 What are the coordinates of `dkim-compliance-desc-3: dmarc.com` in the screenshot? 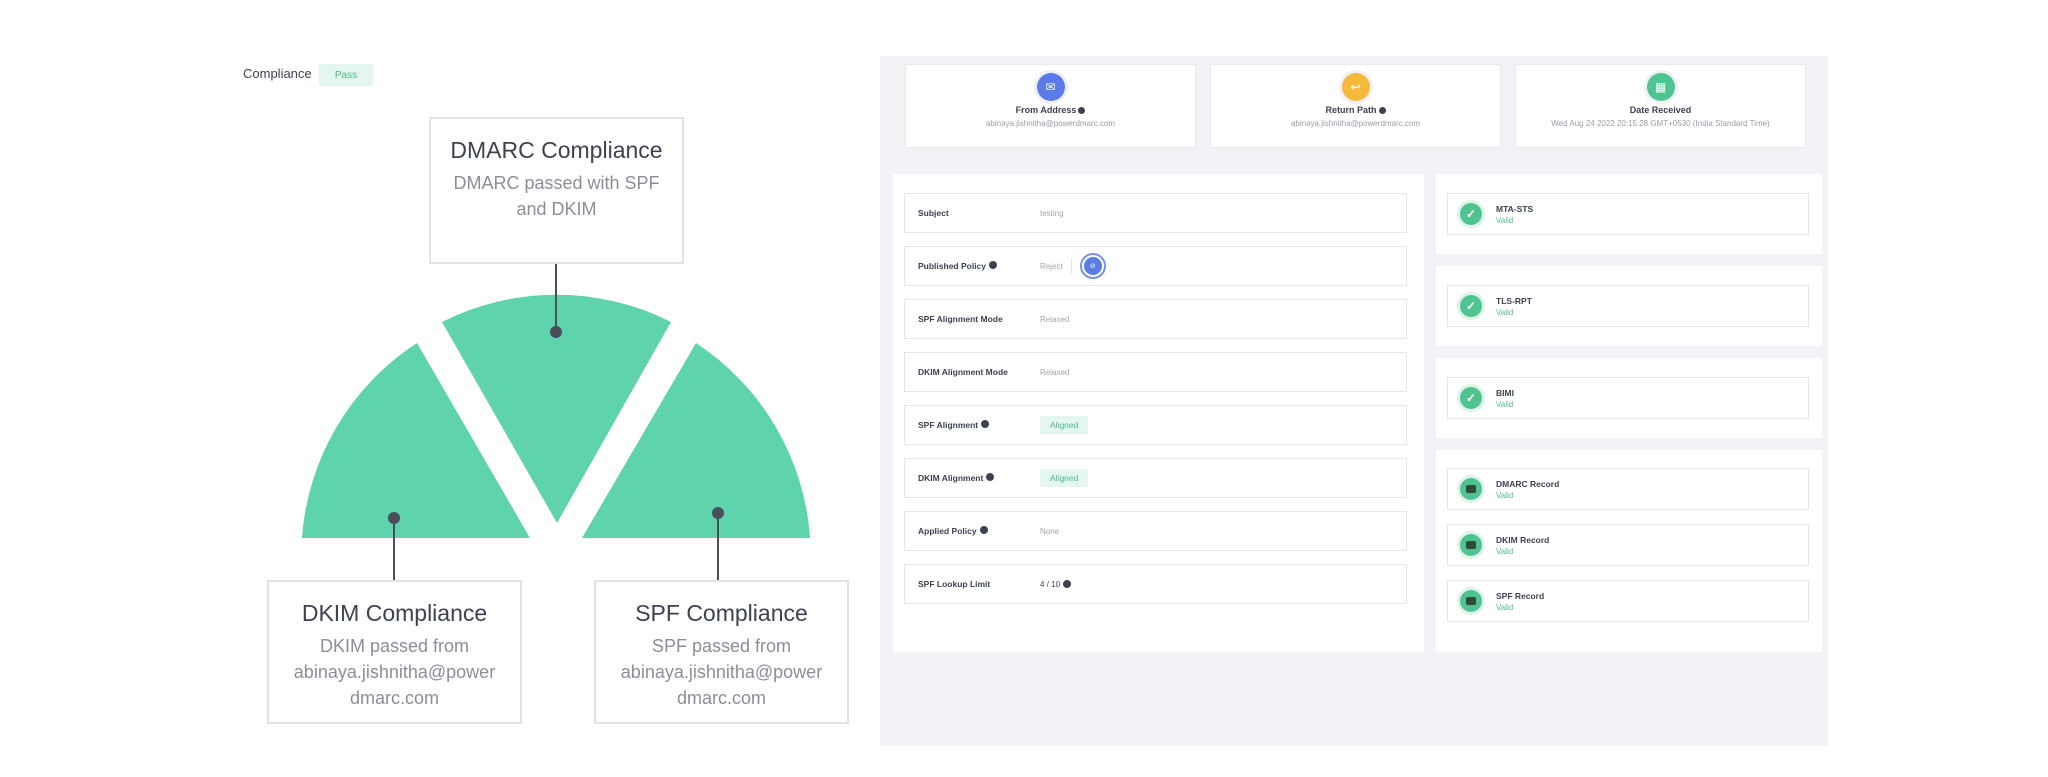 It's located at (394, 698).